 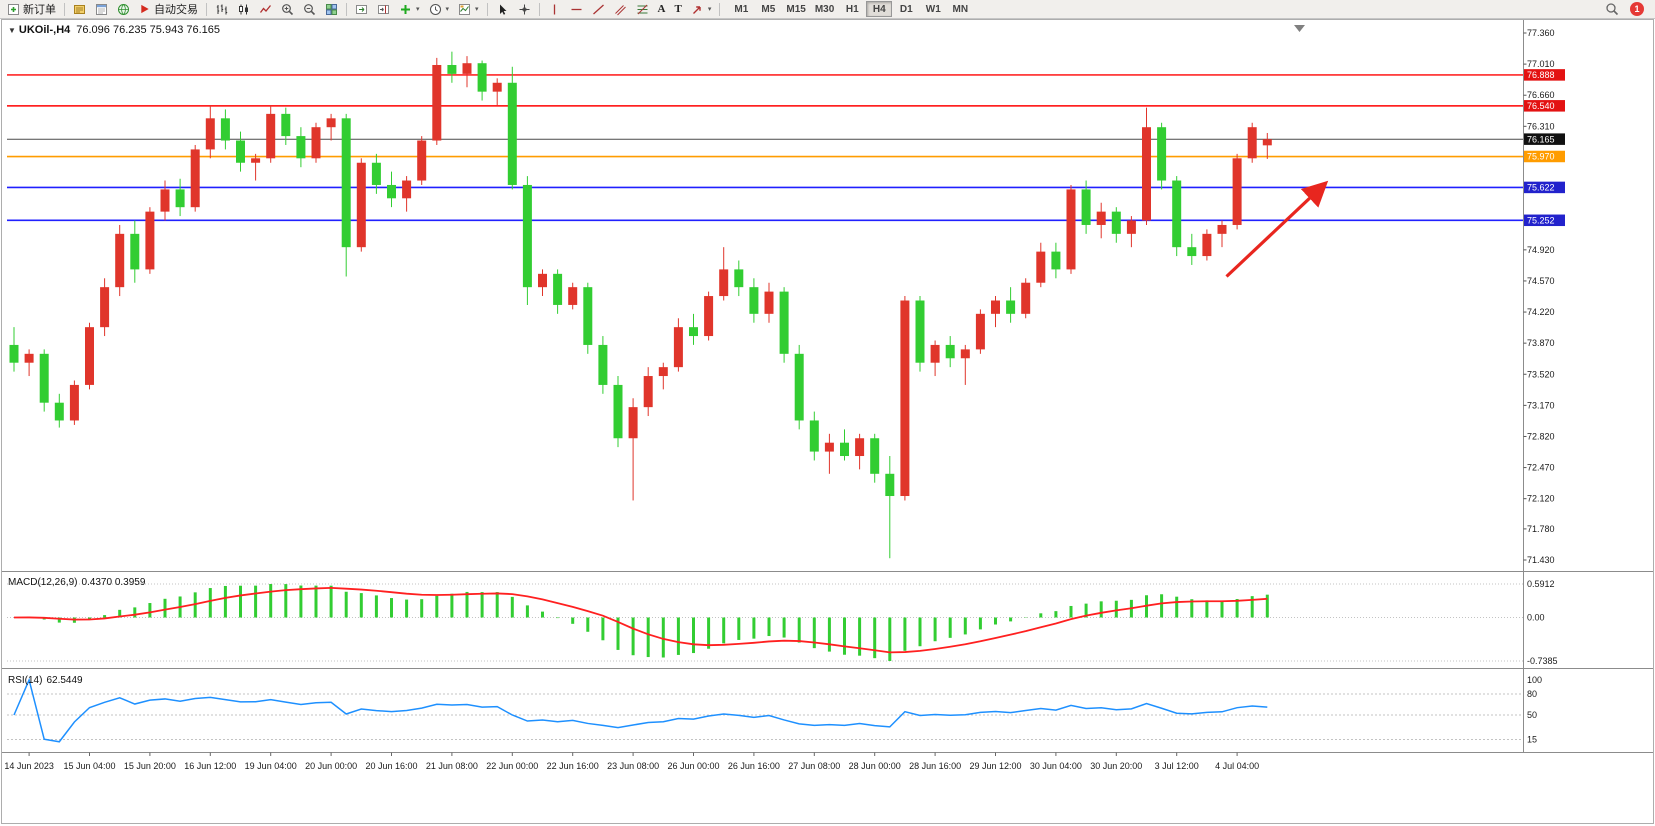 What do you see at coordinates (1299, 28) in the screenshot?
I see `chart-shift-marker` at bounding box center [1299, 28].